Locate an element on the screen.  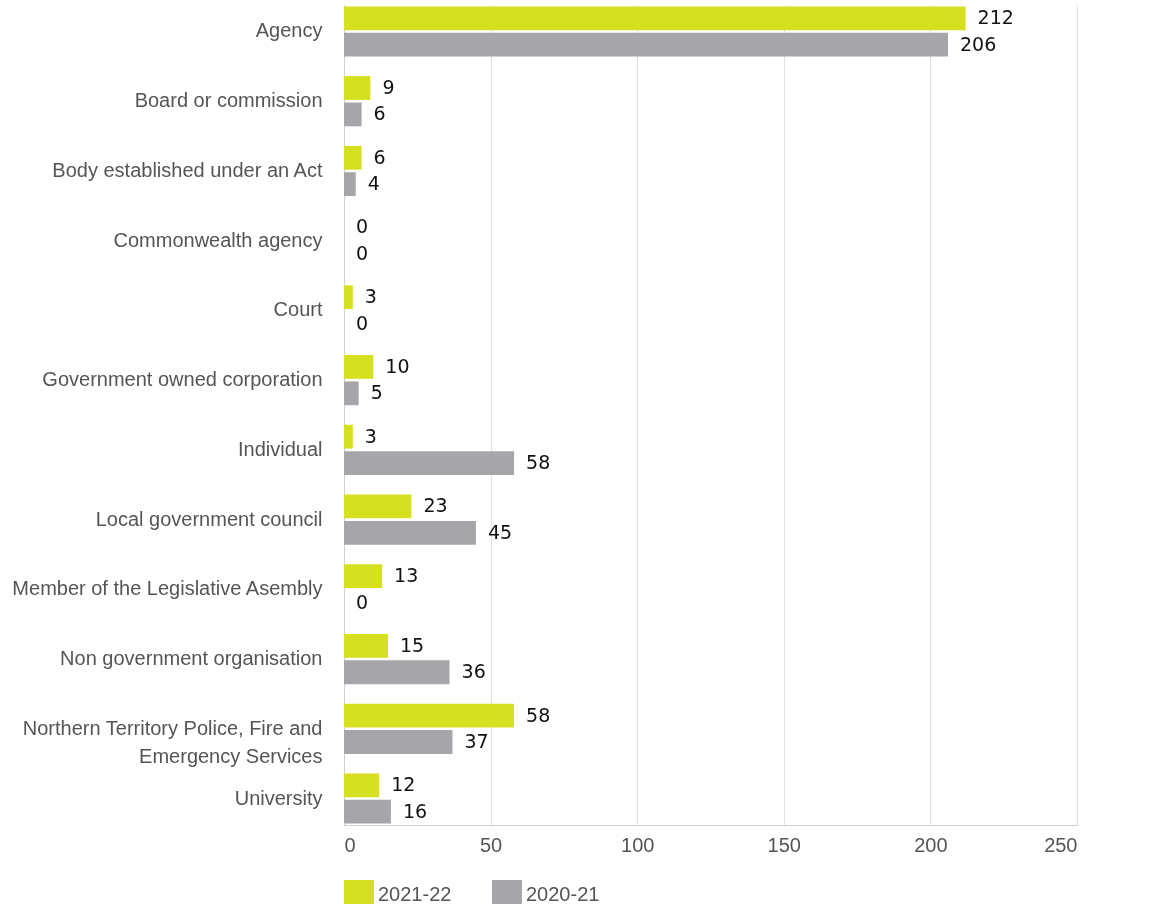
y-tick-label: Northern Territory Police, Fire and Emergency Services is located at coordinates (172, 741).